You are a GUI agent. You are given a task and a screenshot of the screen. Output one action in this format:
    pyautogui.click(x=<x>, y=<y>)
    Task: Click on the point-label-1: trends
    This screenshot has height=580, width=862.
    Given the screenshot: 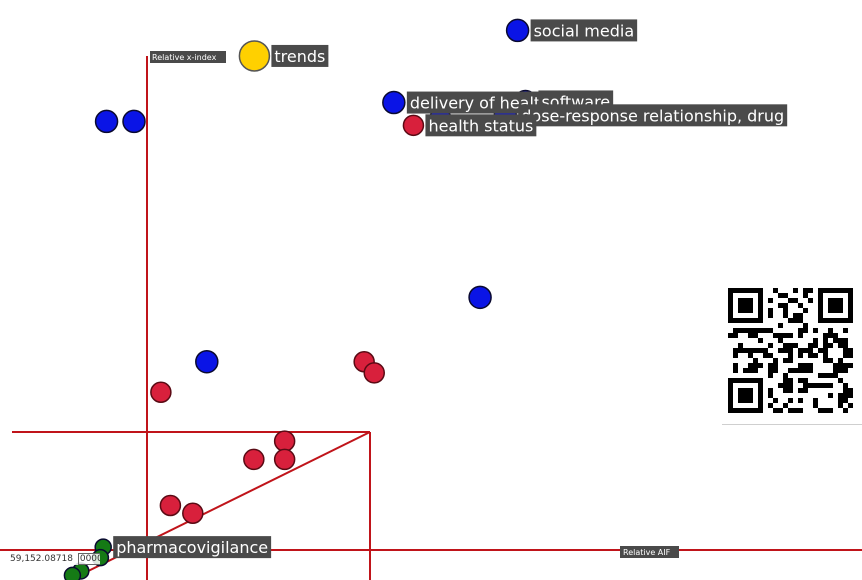 What is the action you would take?
    pyautogui.click(x=300, y=55)
    